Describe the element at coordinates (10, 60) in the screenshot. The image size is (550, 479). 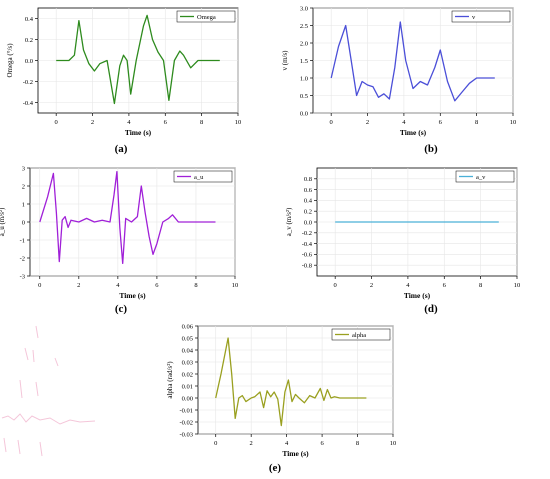
I see `y-axis-label: Omega (°/s)` at that location.